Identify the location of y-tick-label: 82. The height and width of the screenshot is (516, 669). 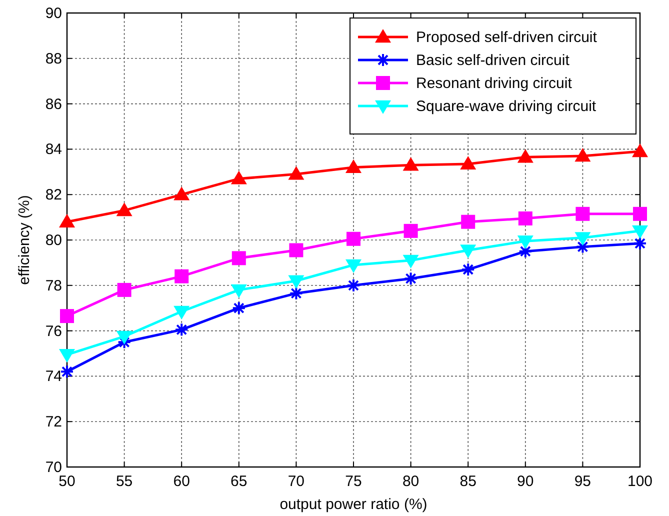
(53, 195).